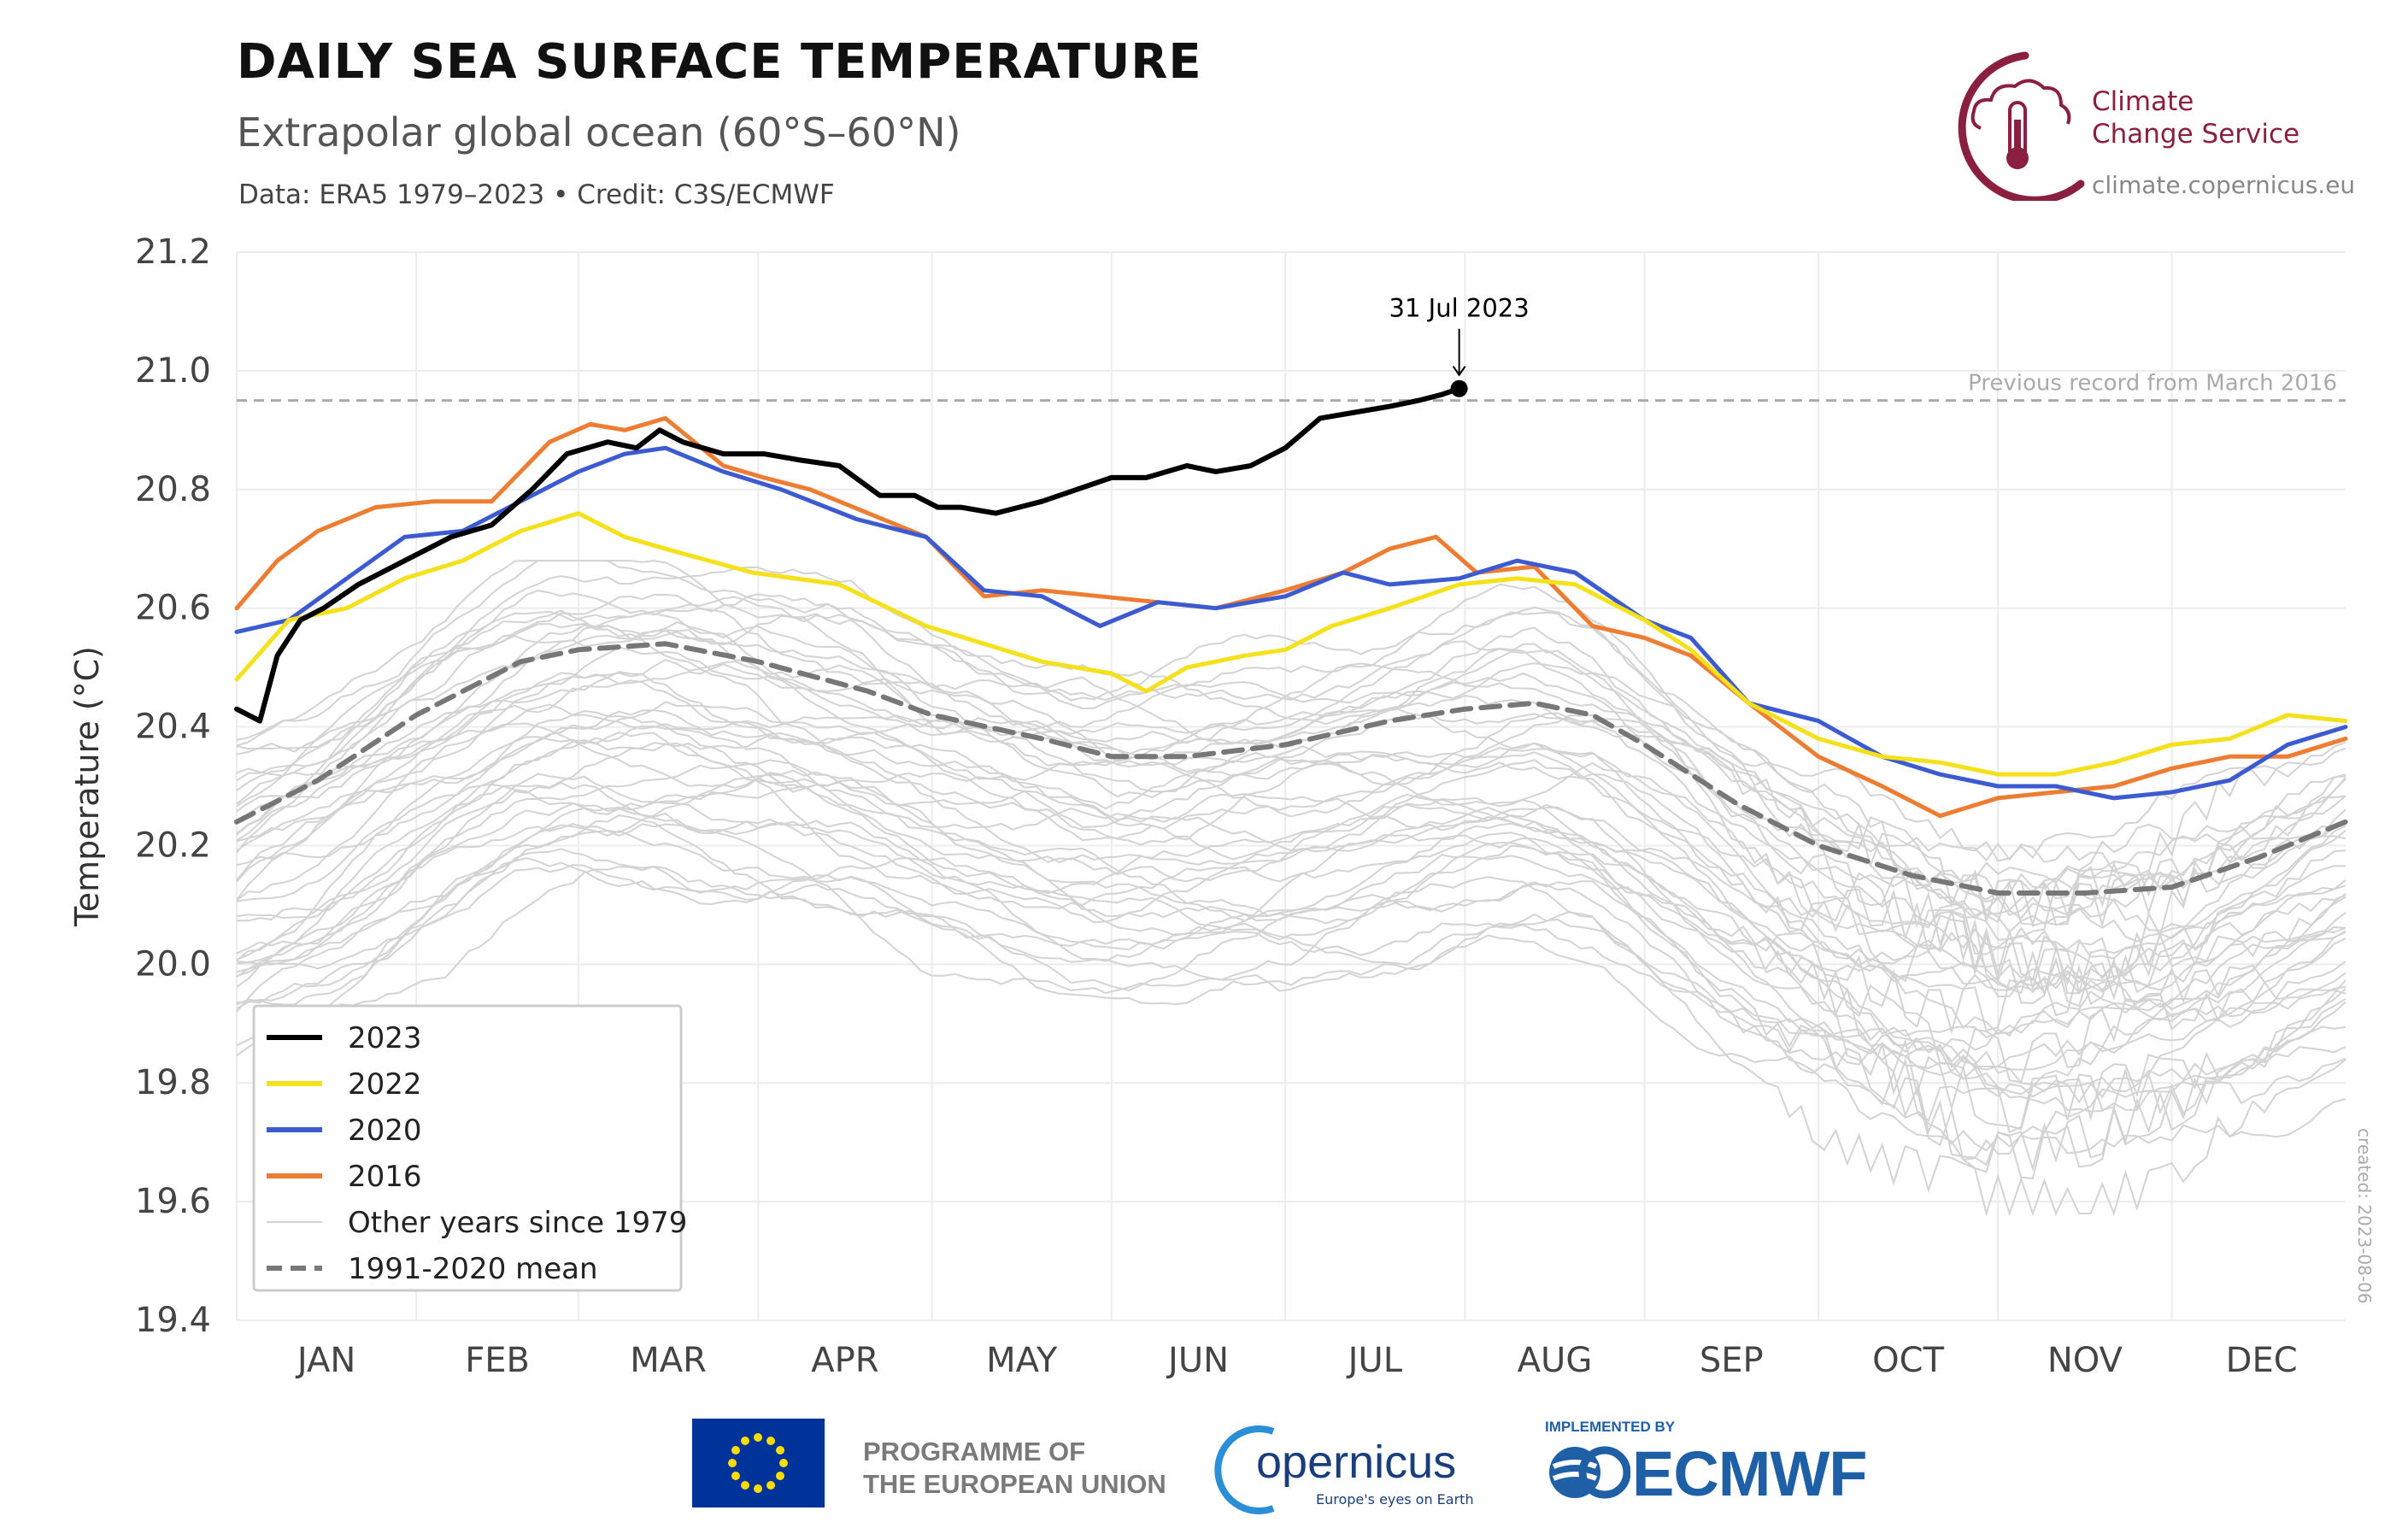  I want to click on legend-label: 2022, so click(385, 1084).